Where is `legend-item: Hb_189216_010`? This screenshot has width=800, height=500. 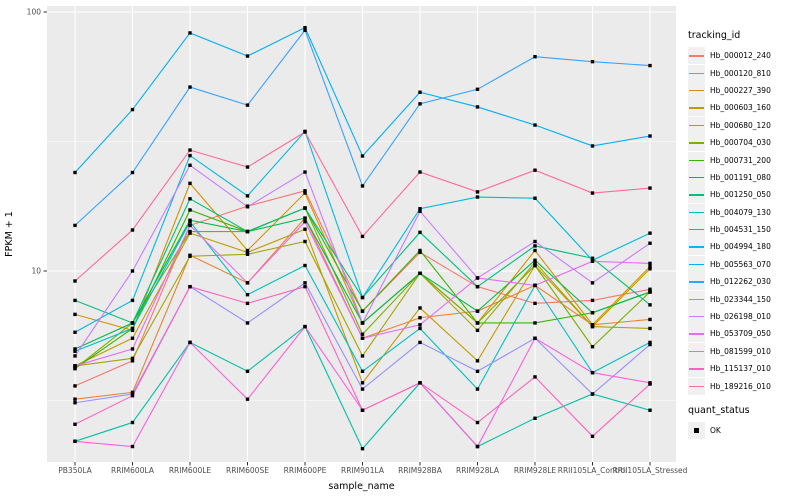
legend-item: Hb_189216_010 is located at coordinates (744, 386).